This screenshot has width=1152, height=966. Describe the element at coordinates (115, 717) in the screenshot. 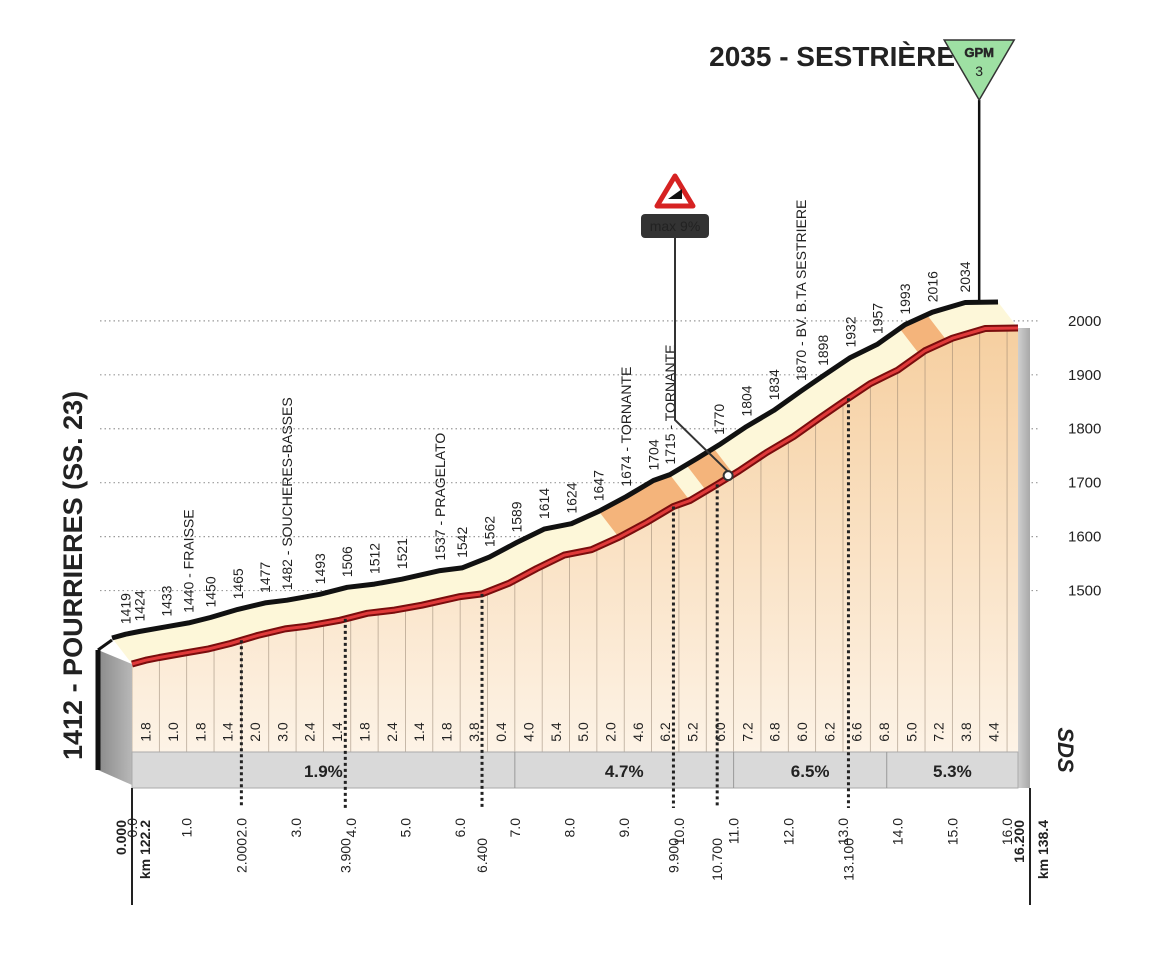

I see `start-block` at that location.